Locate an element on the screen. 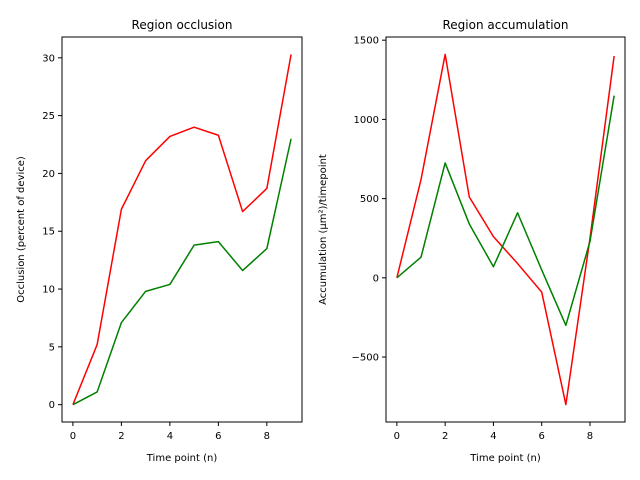 Image resolution: width=640 pixels, height=480 pixels. y-tick-label: 25 is located at coordinates (48, 116).